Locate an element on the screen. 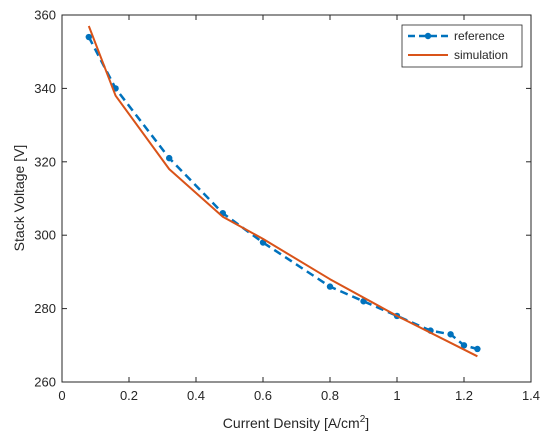 This screenshot has width=550, height=441. y-tick-label: 320 is located at coordinates (45, 161).